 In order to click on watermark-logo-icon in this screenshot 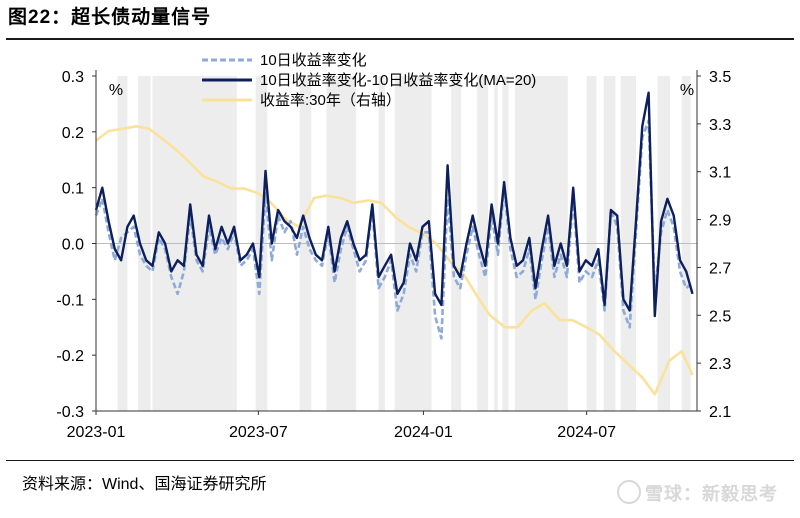, I will do `click(629, 492)`.